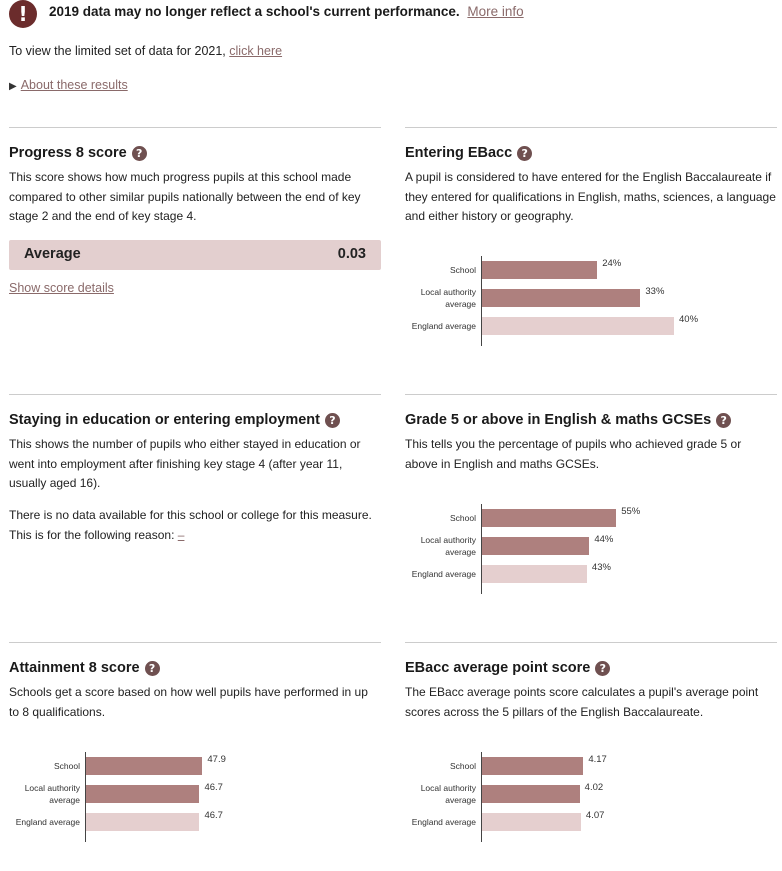 This screenshot has width=782, height=871. What do you see at coordinates (68, 153) in the screenshot?
I see `progress8-title: Progress 8 score` at bounding box center [68, 153].